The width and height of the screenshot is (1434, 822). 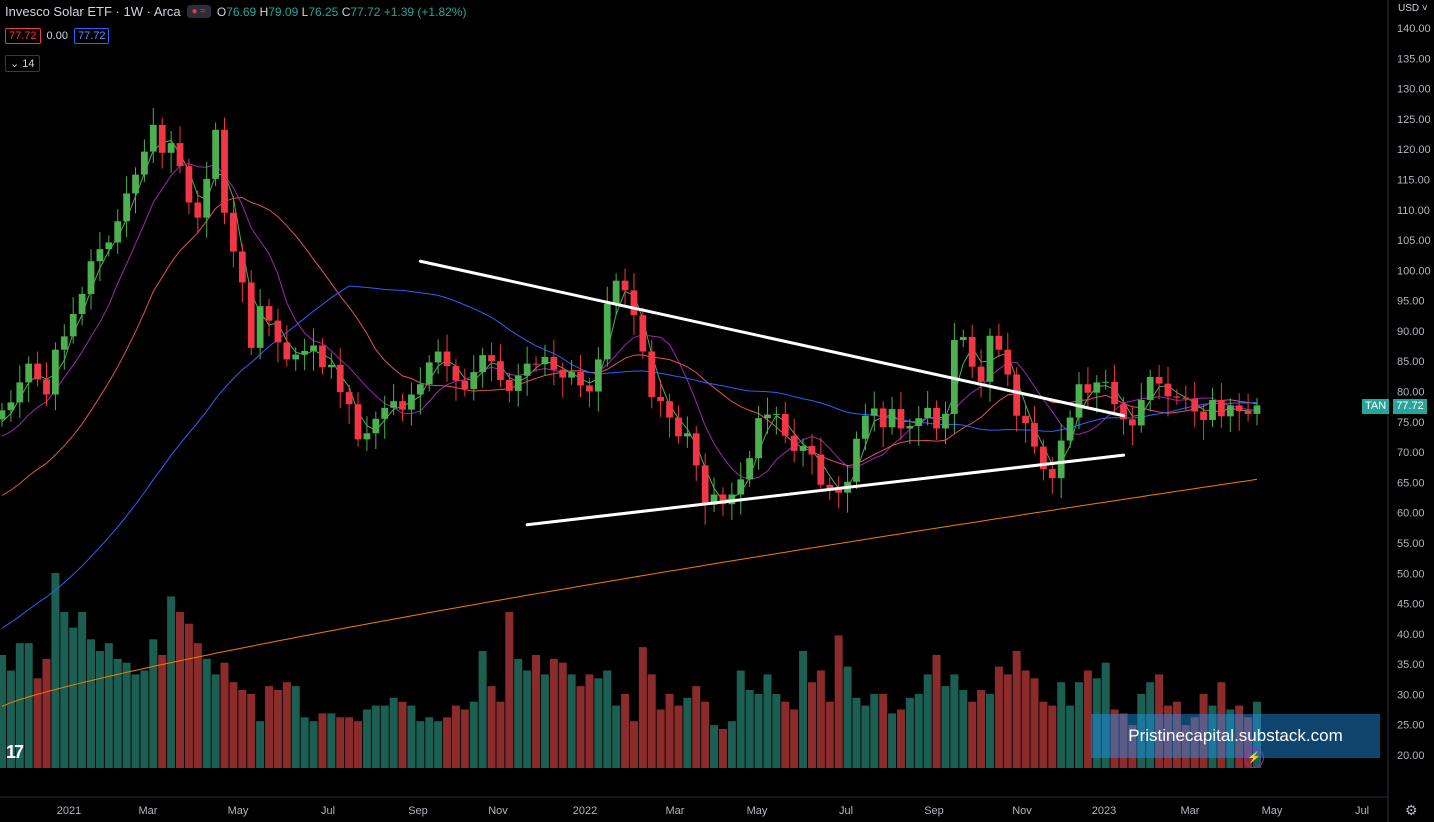 I want to click on time-tick-label: Nov, so click(x=1022, y=811).